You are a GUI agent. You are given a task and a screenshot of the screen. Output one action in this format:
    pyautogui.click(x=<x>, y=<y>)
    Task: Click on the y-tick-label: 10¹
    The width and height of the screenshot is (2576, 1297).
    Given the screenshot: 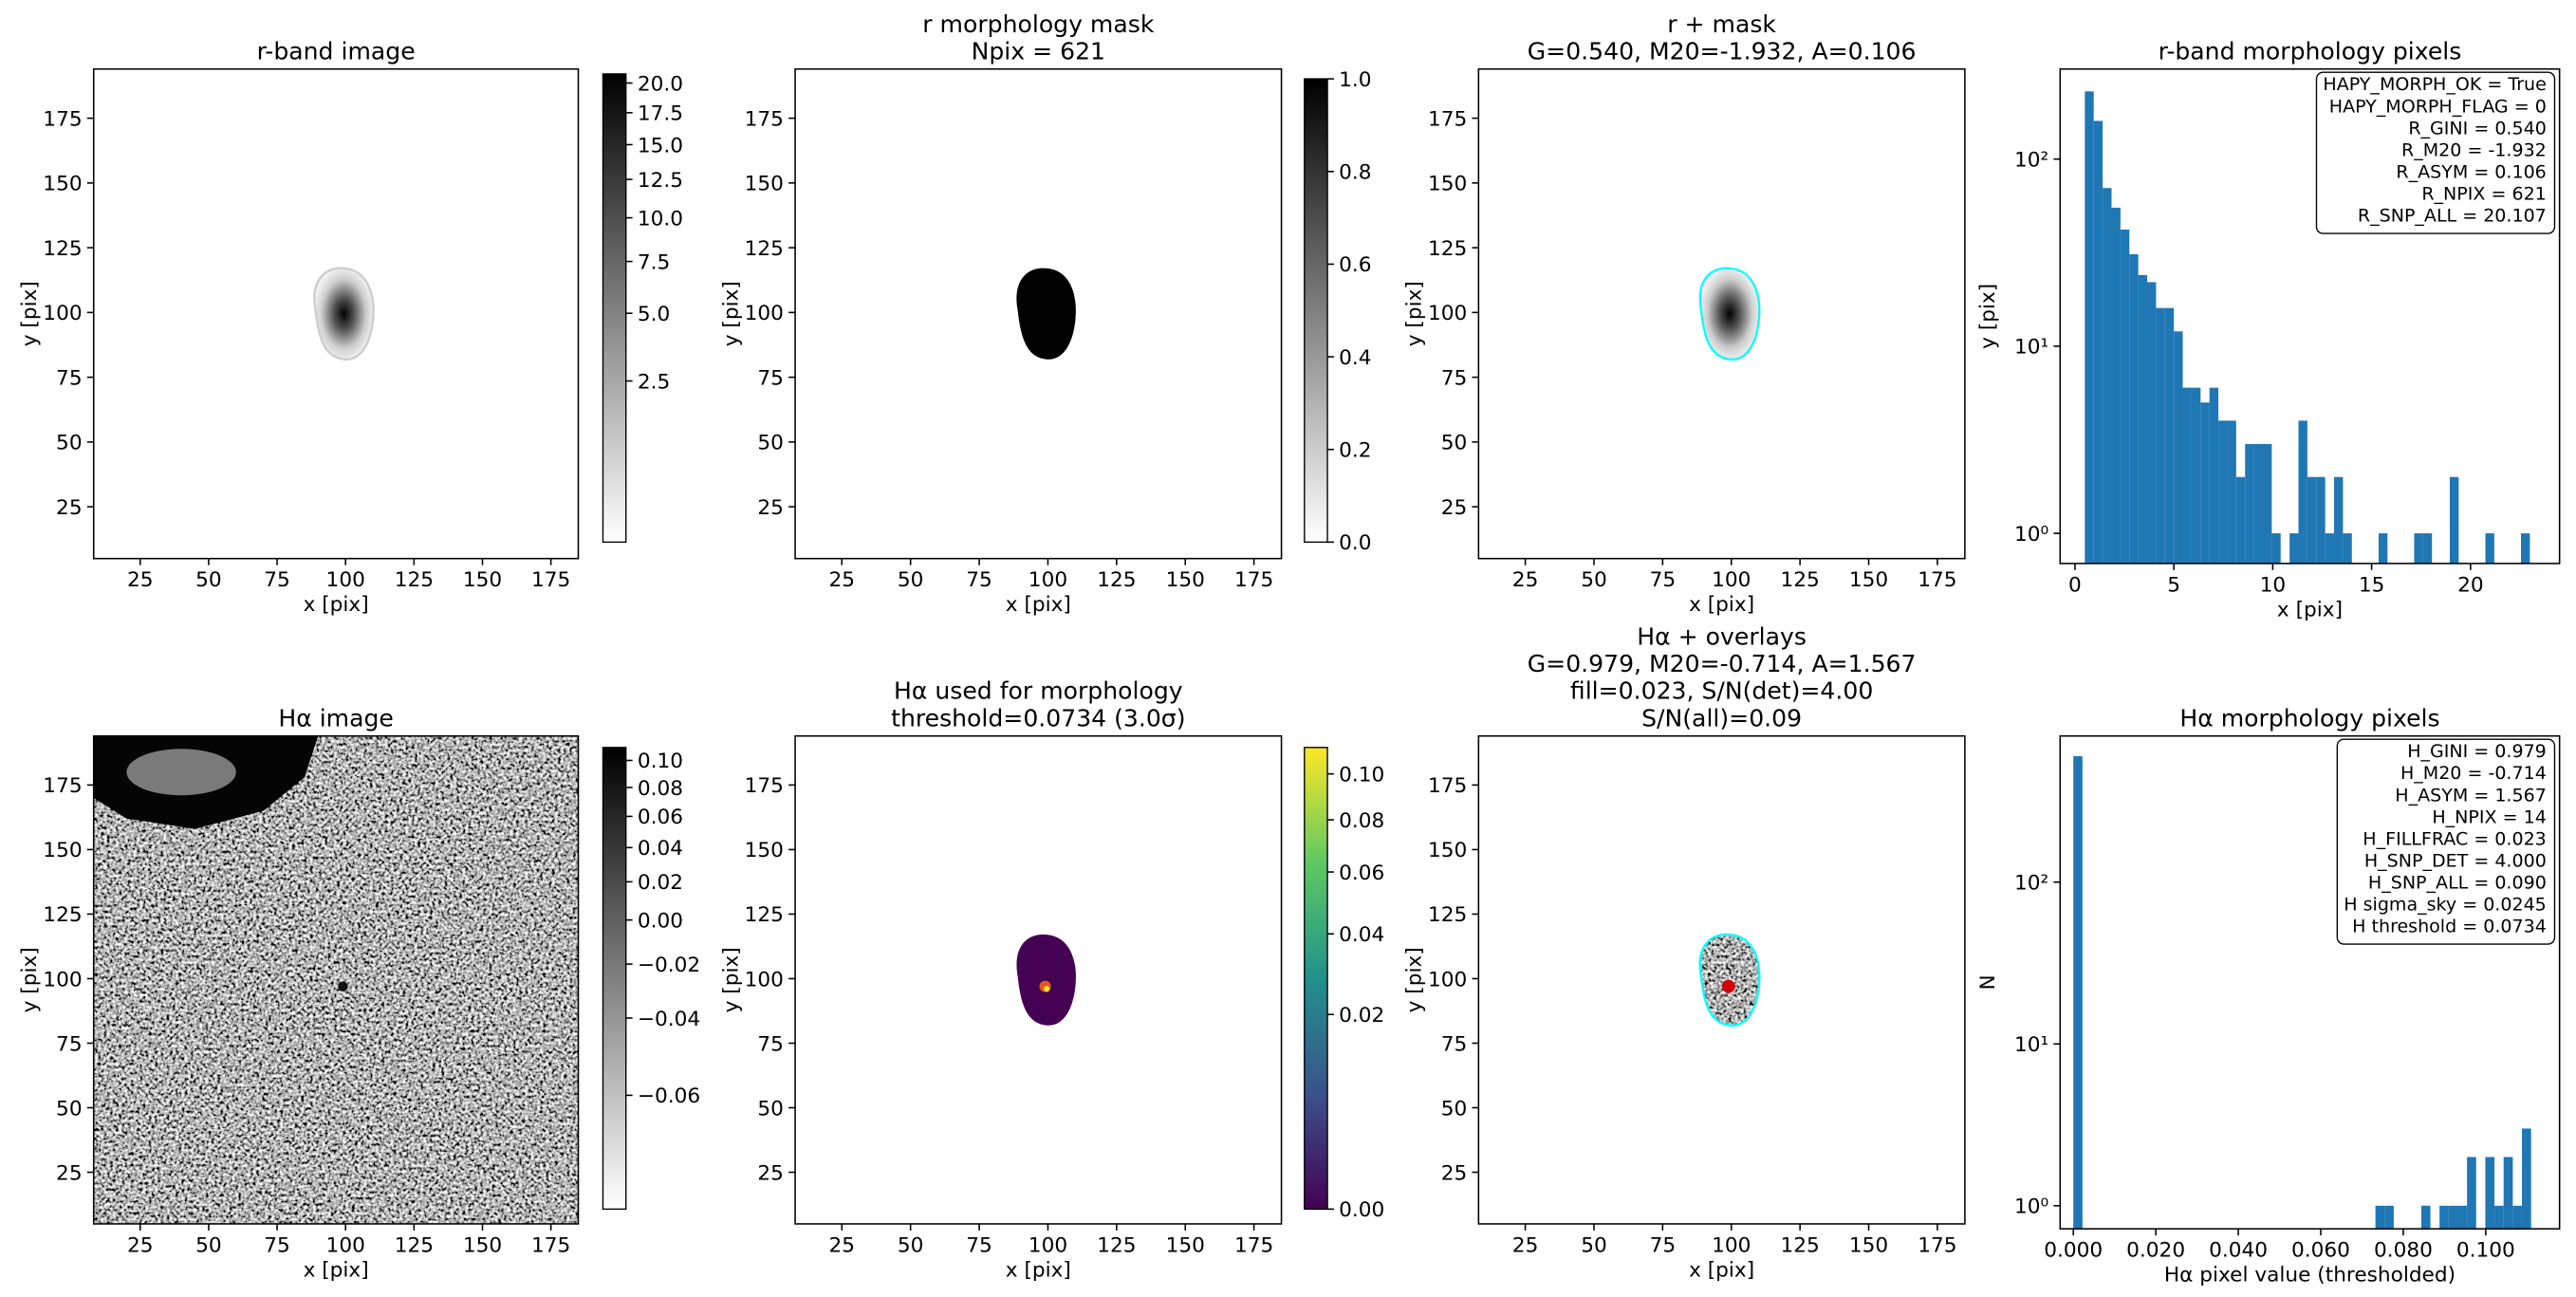 What is the action you would take?
    pyautogui.click(x=2031, y=1045)
    